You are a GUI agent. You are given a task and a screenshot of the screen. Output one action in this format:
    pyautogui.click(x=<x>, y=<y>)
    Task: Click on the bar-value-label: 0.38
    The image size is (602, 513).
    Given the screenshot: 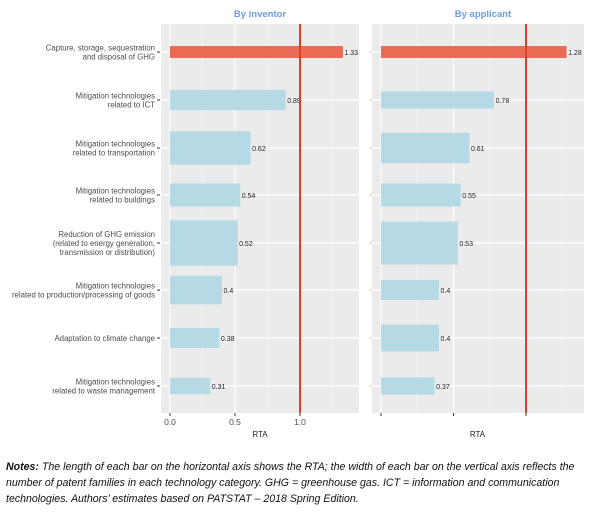 What is the action you would take?
    pyautogui.click(x=228, y=339)
    